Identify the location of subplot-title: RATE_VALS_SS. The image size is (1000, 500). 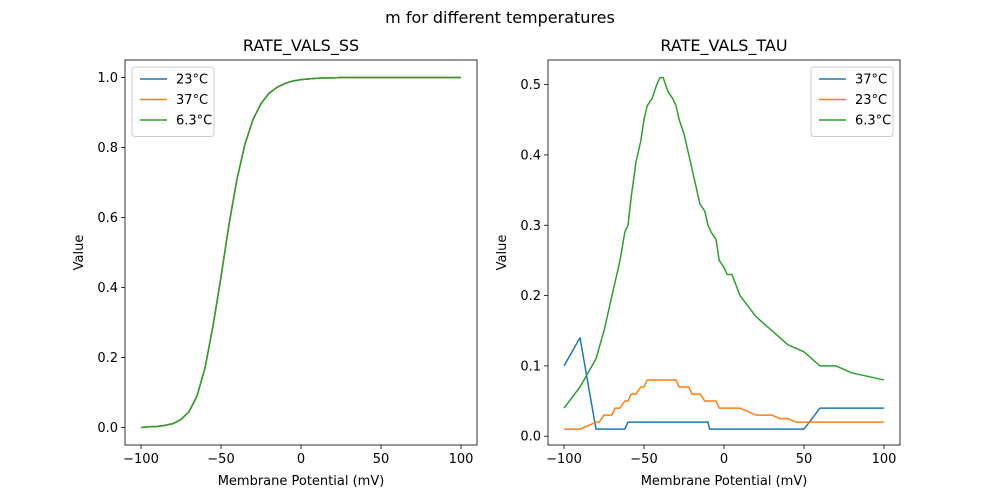
(301, 46).